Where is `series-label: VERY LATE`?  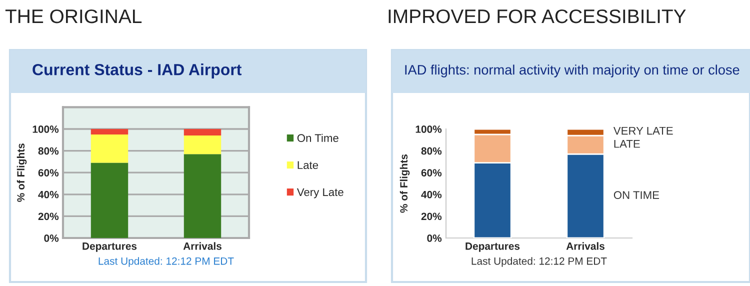 series-label: VERY LATE is located at coordinates (643, 130).